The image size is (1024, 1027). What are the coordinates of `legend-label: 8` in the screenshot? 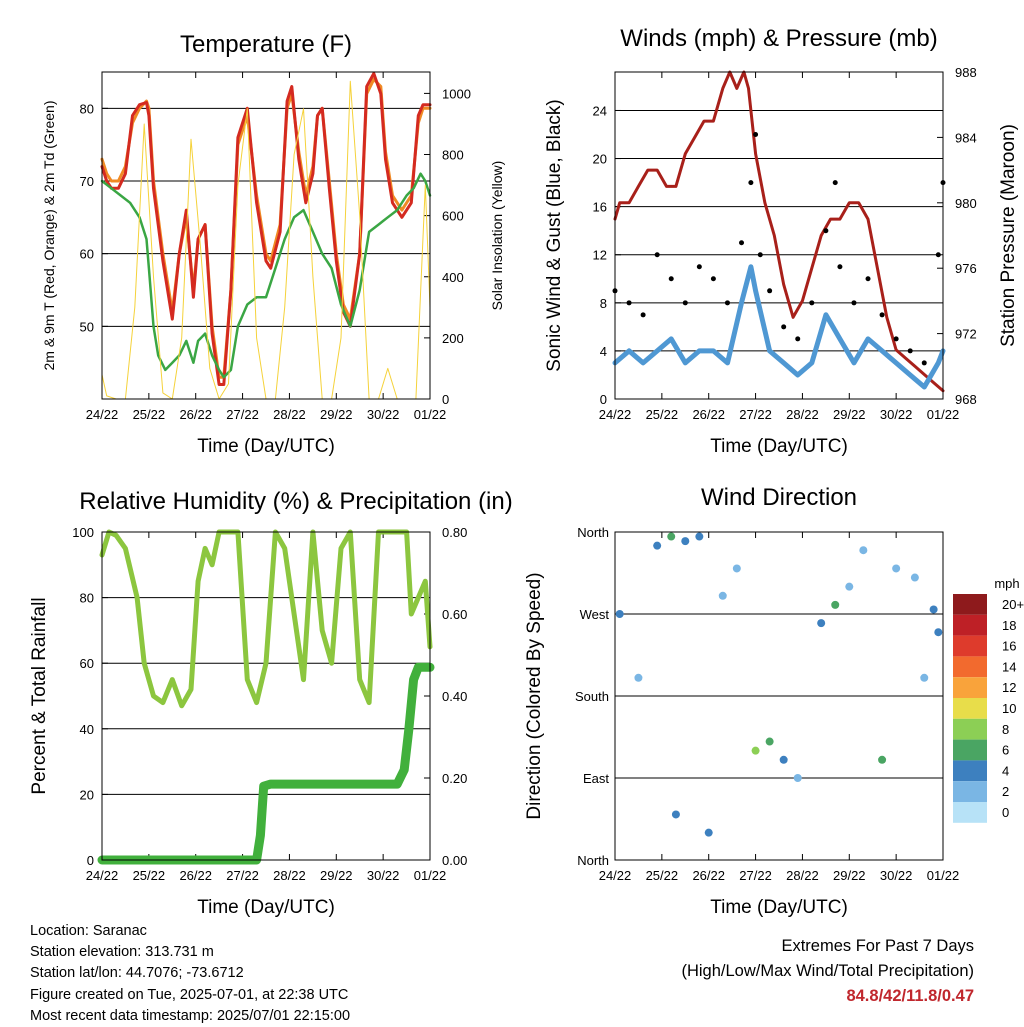 It's located at (1005, 729).